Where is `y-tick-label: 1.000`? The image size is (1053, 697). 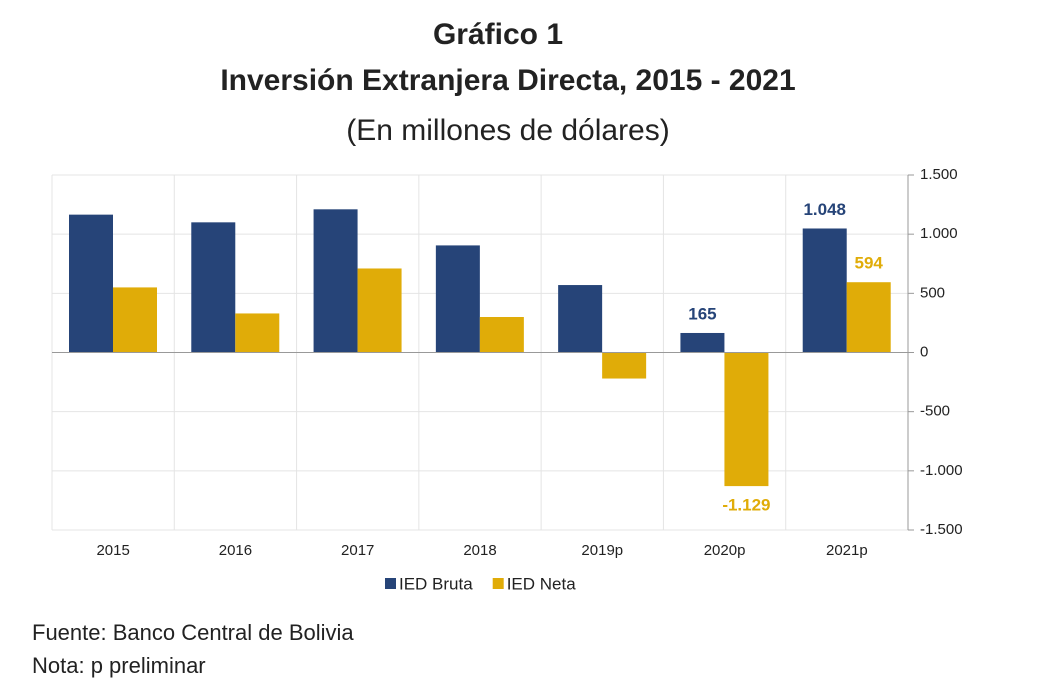
y-tick-label: 1.000 is located at coordinates (939, 233).